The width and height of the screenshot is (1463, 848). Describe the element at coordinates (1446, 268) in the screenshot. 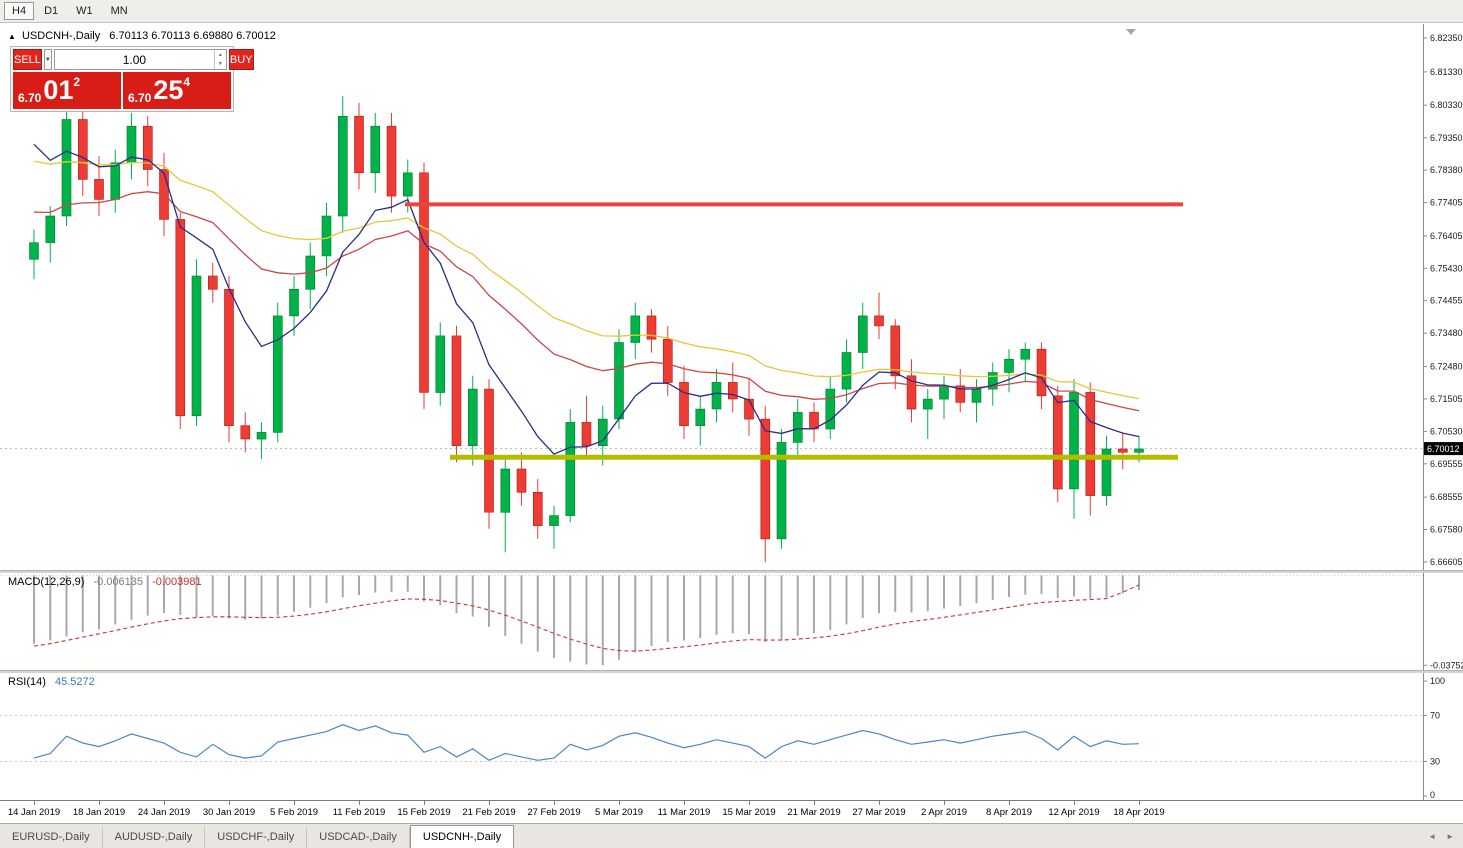

I see `svg-text: 6.75430` at that location.